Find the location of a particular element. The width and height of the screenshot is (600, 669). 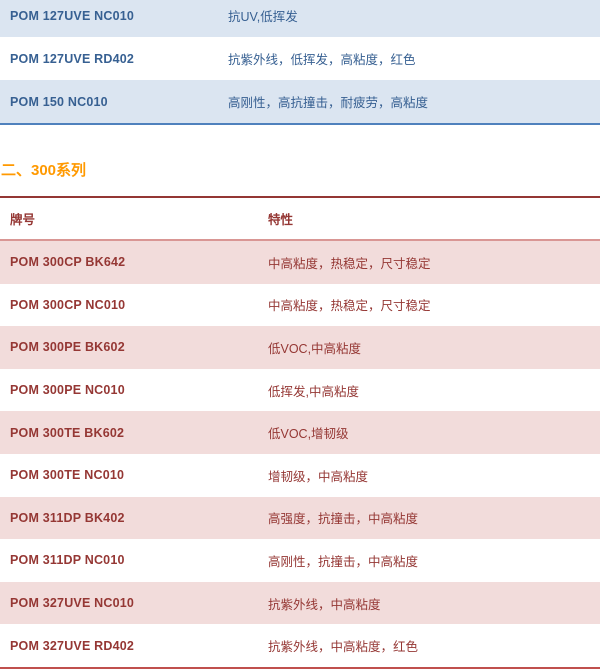

grade-cell: POM 311DP NC010 is located at coordinates (67, 560).